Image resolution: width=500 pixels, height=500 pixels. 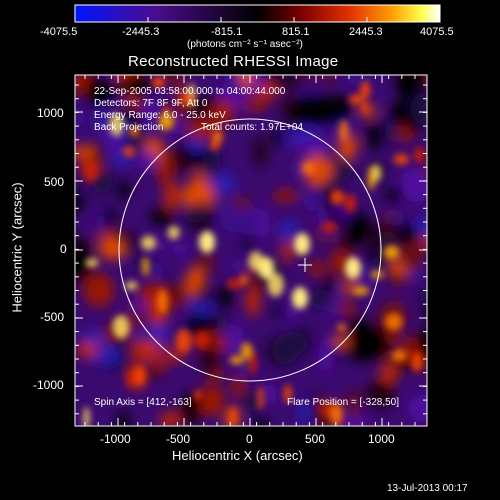 What do you see at coordinates (381, 439) in the screenshot?
I see `x-tick-label: 1000` at bounding box center [381, 439].